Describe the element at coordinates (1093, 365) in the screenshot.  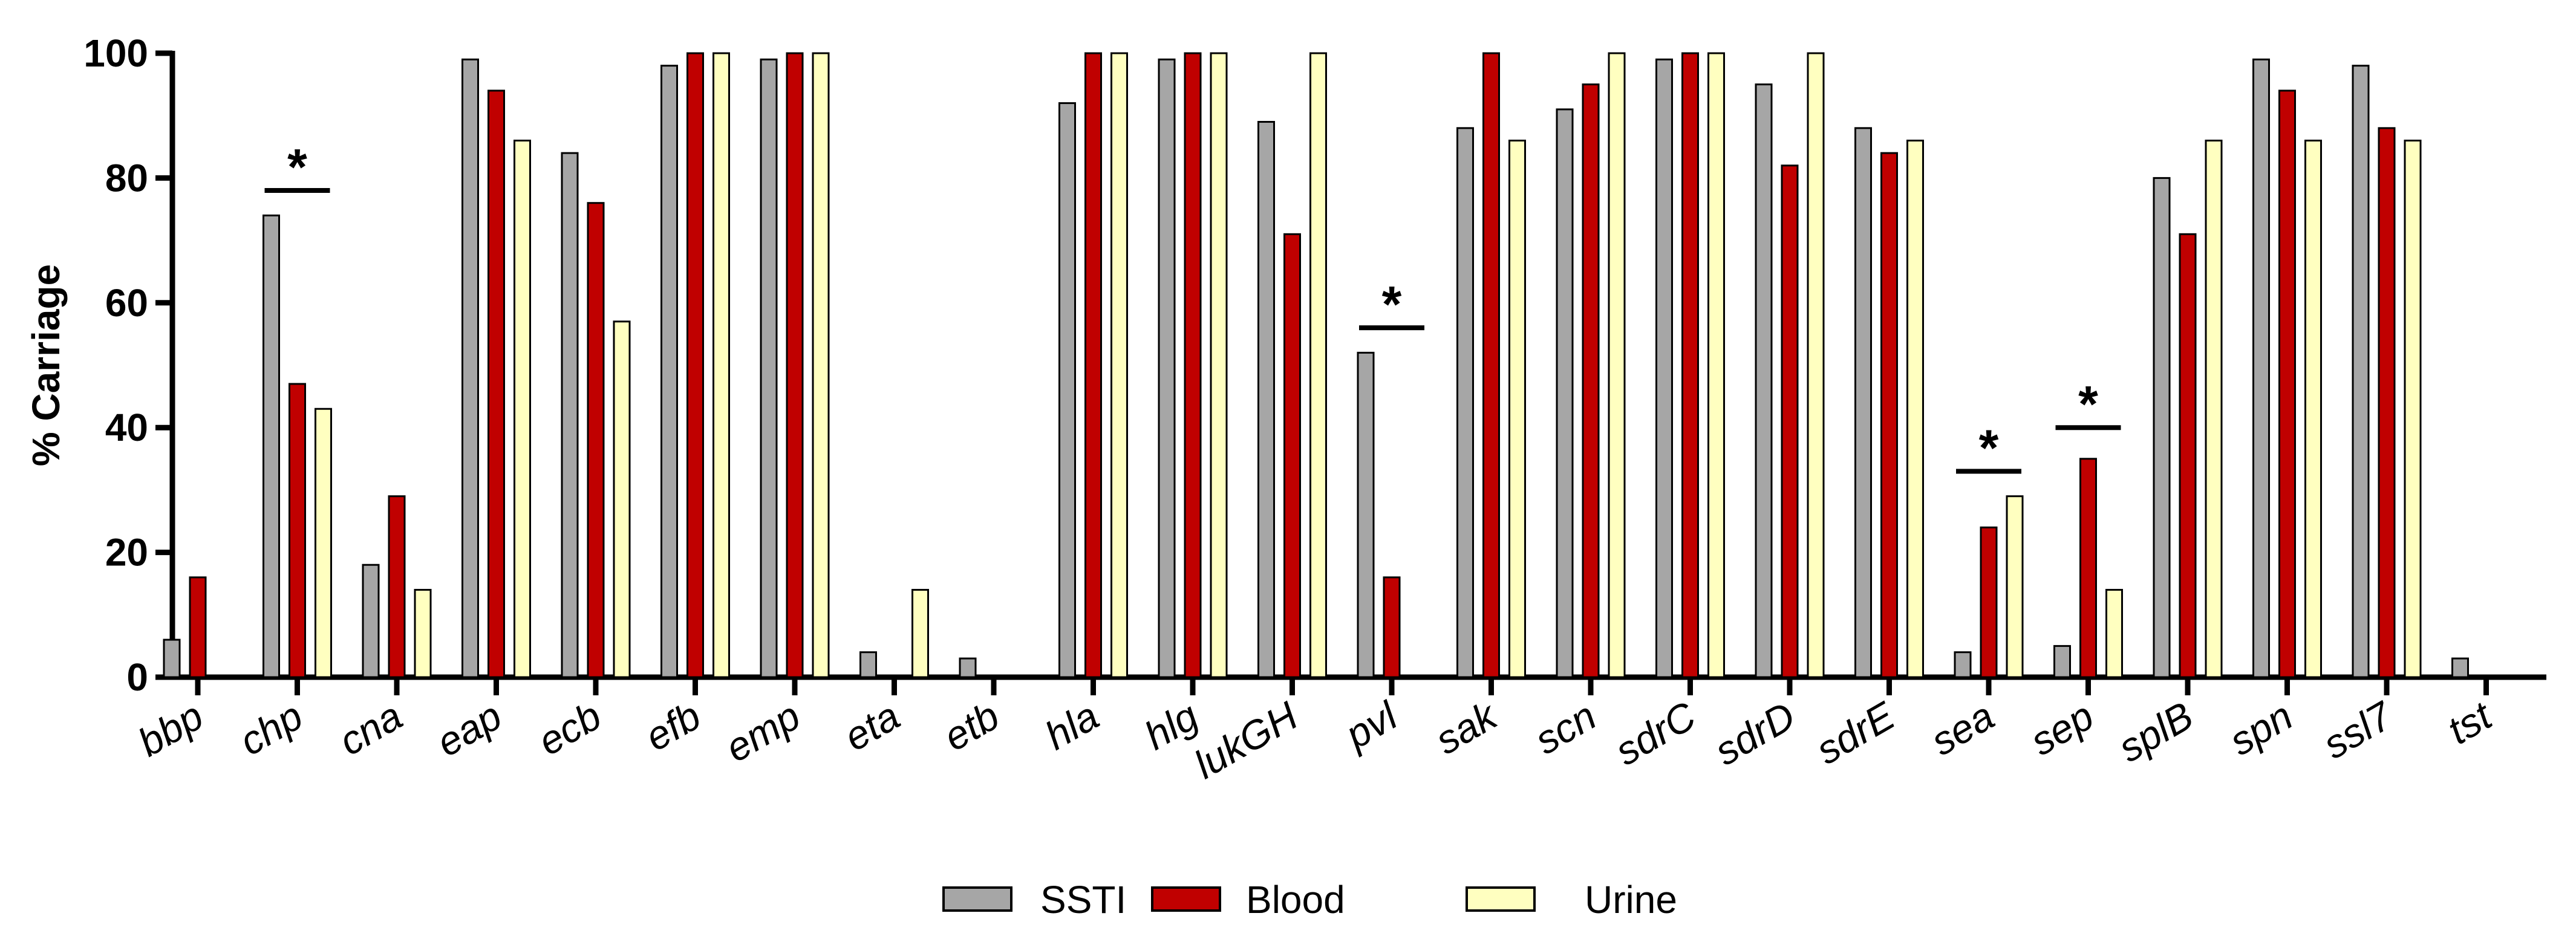
I see `bar-blood-hla` at that location.